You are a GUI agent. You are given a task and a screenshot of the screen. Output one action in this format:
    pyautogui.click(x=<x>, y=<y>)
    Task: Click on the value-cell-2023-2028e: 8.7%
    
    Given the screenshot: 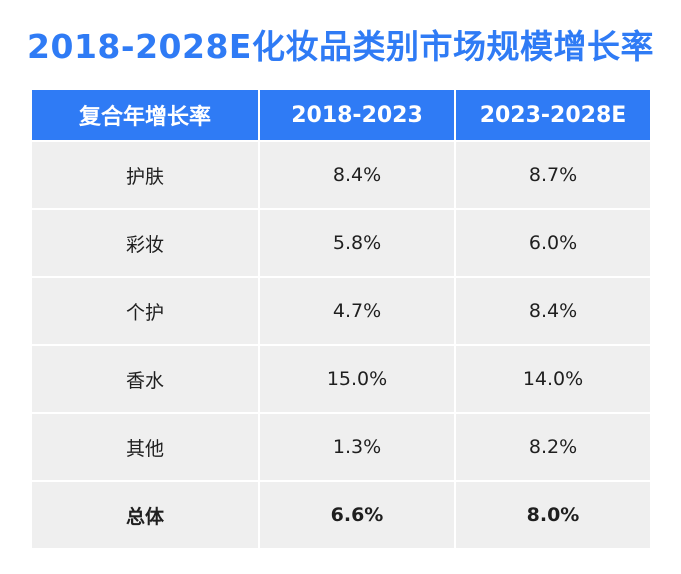 What is the action you would take?
    pyautogui.click(x=553, y=175)
    